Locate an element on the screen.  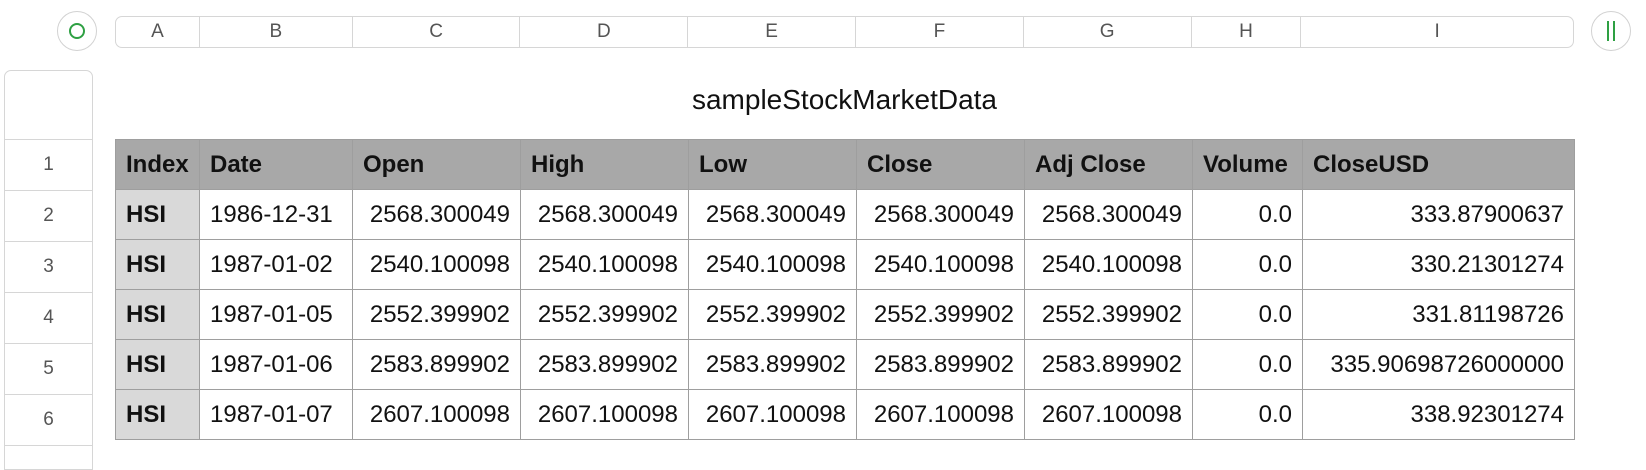
column-header-i: I is located at coordinates (1437, 31).